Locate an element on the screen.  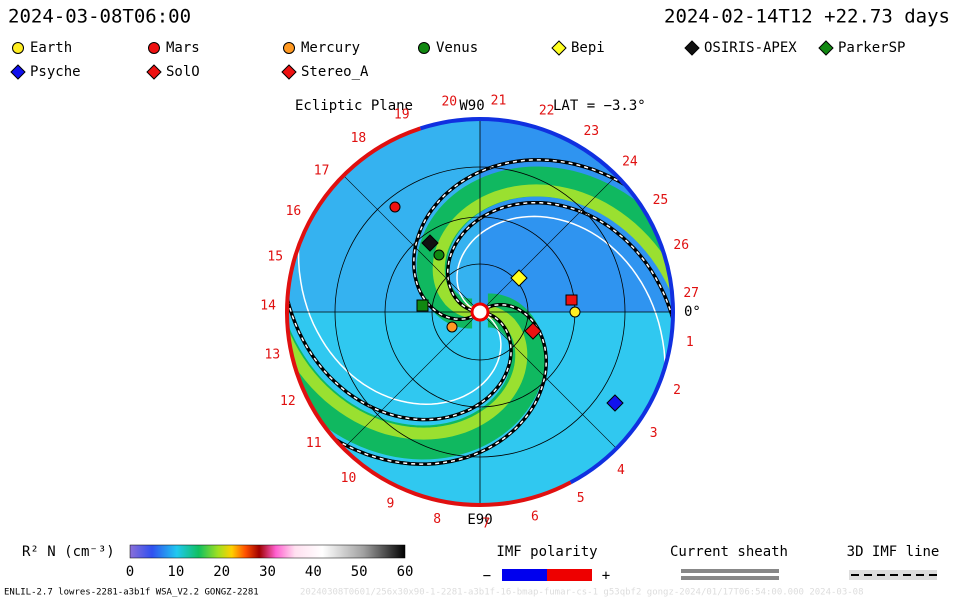
plot-title: Ecliptic Plane is located at coordinates (354, 106).